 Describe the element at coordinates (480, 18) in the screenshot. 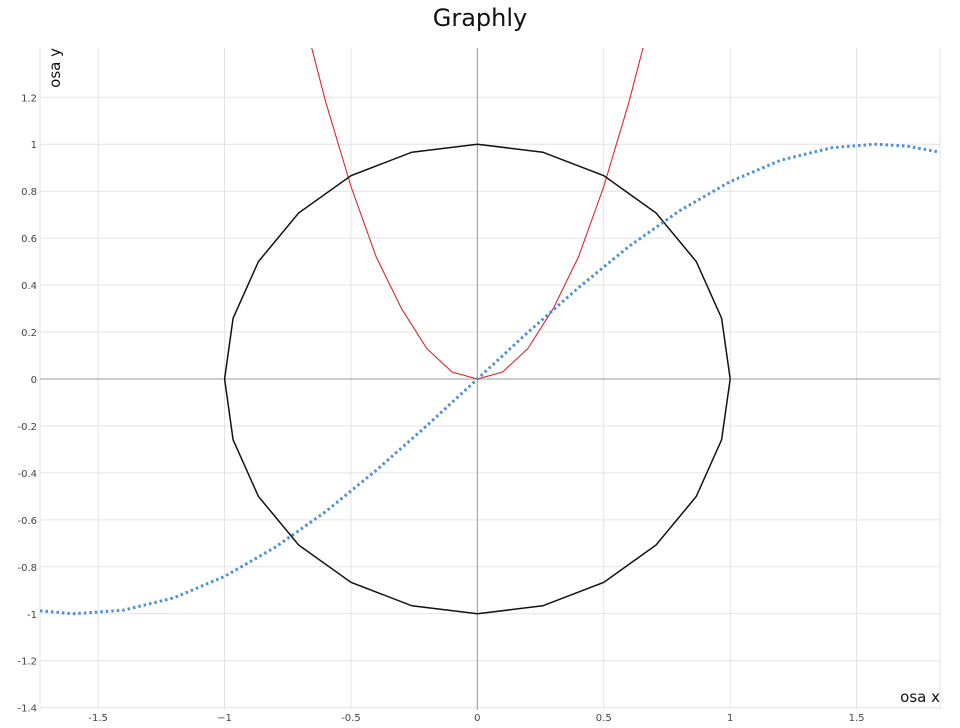

I see `chart-title: Graphly` at that location.